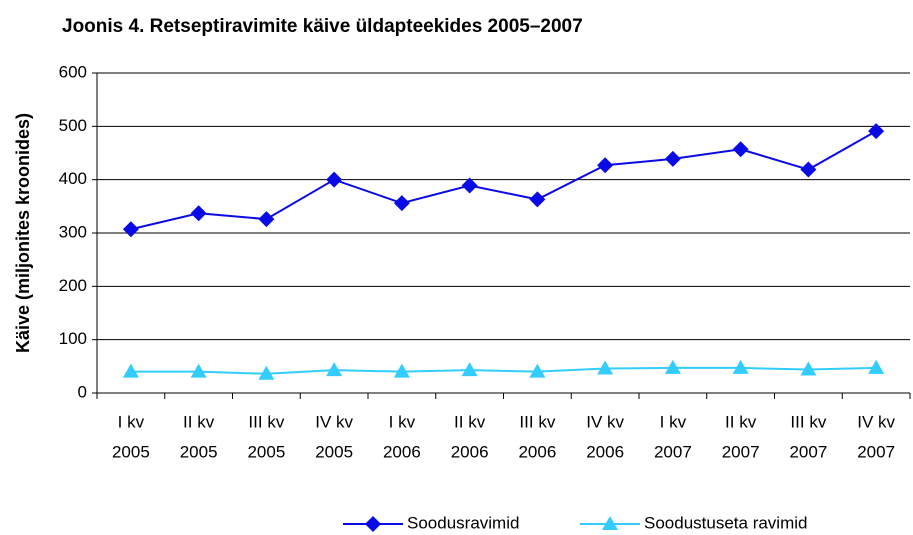 This screenshot has width=913, height=535. Describe the element at coordinates (82, 391) in the screenshot. I see `y-tick-label: 0` at that location.